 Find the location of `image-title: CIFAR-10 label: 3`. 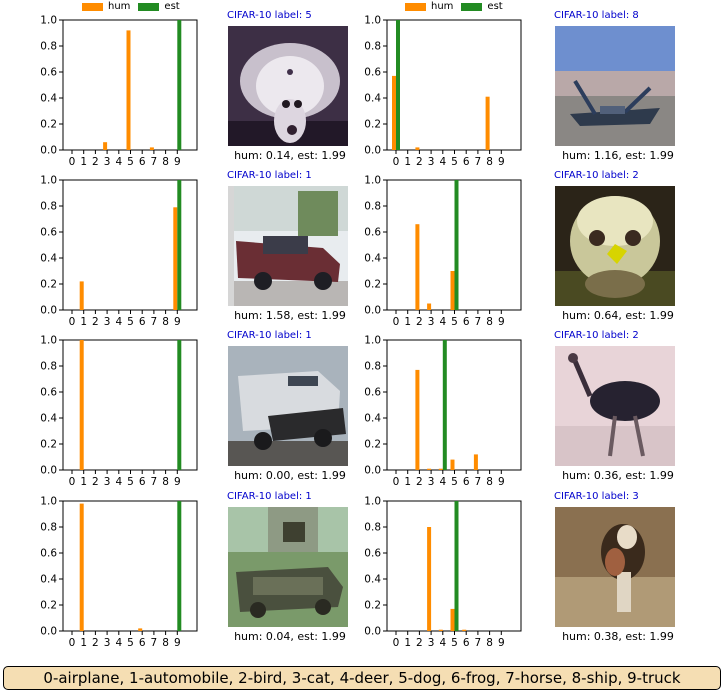

image-title: CIFAR-10 label: 3 is located at coordinates (596, 496).